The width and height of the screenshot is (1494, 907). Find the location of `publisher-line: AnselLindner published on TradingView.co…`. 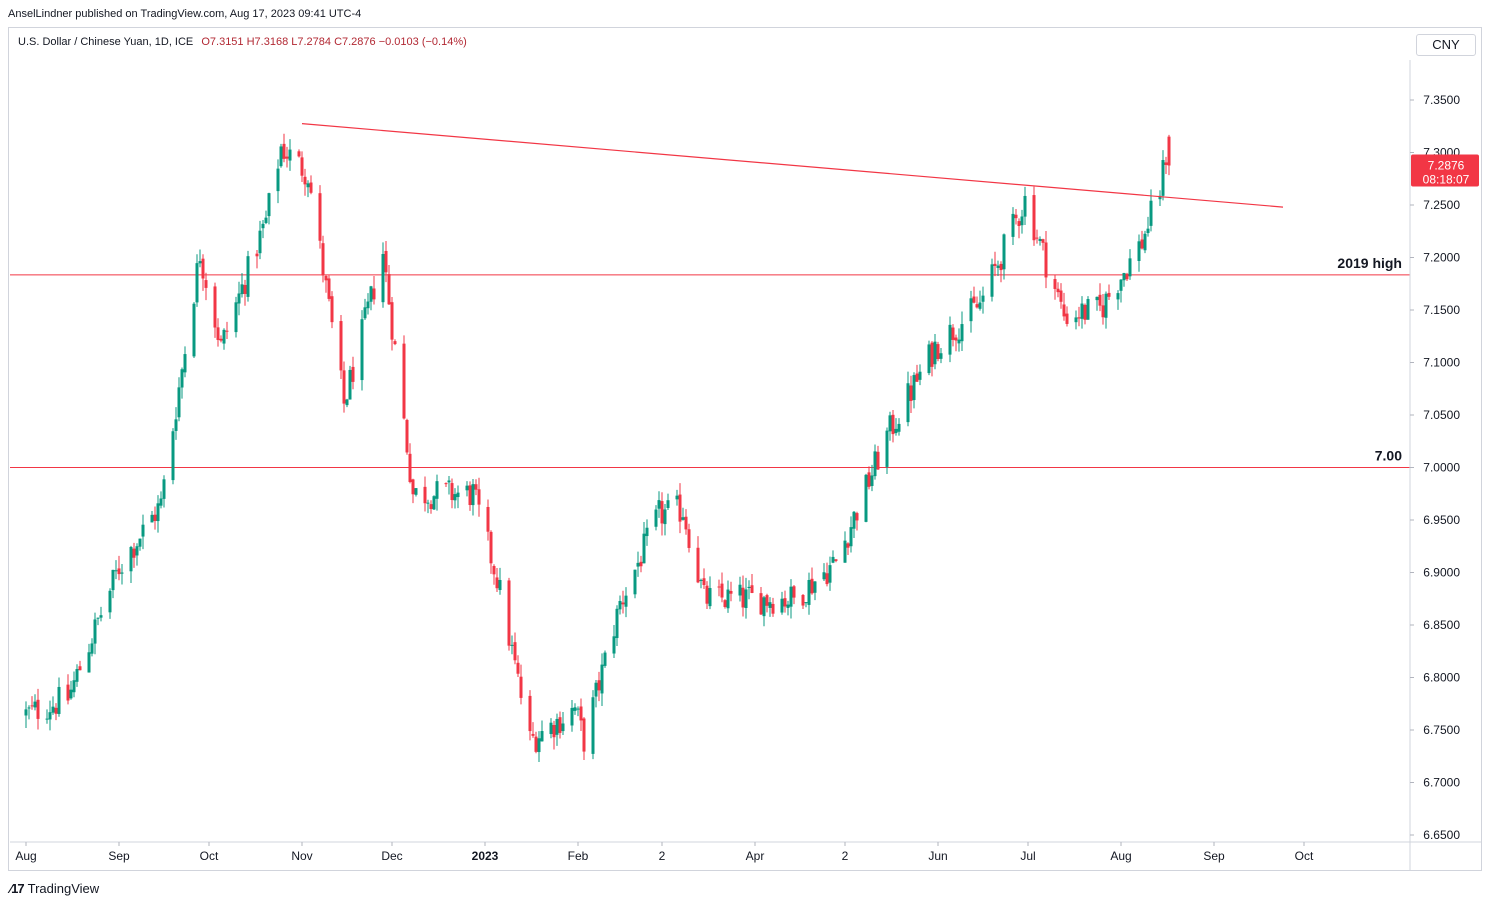

publisher-line: AnselLindner published on TradingView.co… is located at coordinates (185, 14).